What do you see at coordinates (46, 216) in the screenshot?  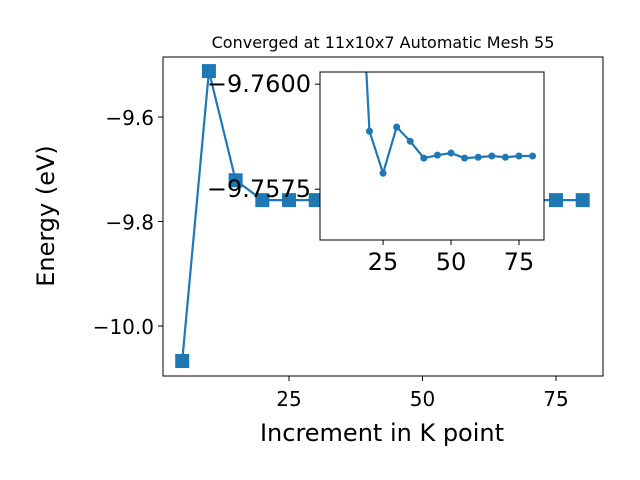 I see `y-axis-label: Energy (eV)` at bounding box center [46, 216].